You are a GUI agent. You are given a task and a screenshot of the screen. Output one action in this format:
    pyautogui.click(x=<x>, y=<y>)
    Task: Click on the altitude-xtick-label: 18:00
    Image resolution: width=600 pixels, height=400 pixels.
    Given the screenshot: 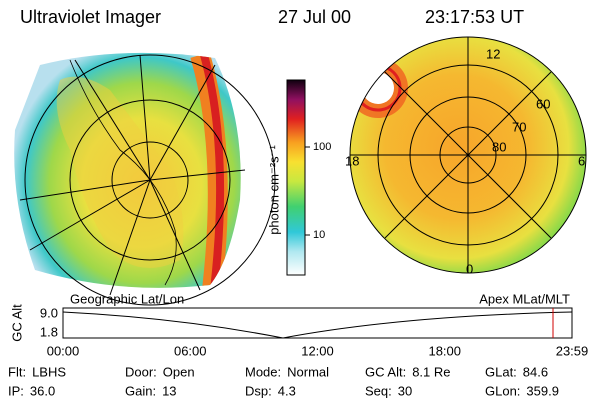 What is the action you would take?
    pyautogui.click(x=444, y=350)
    